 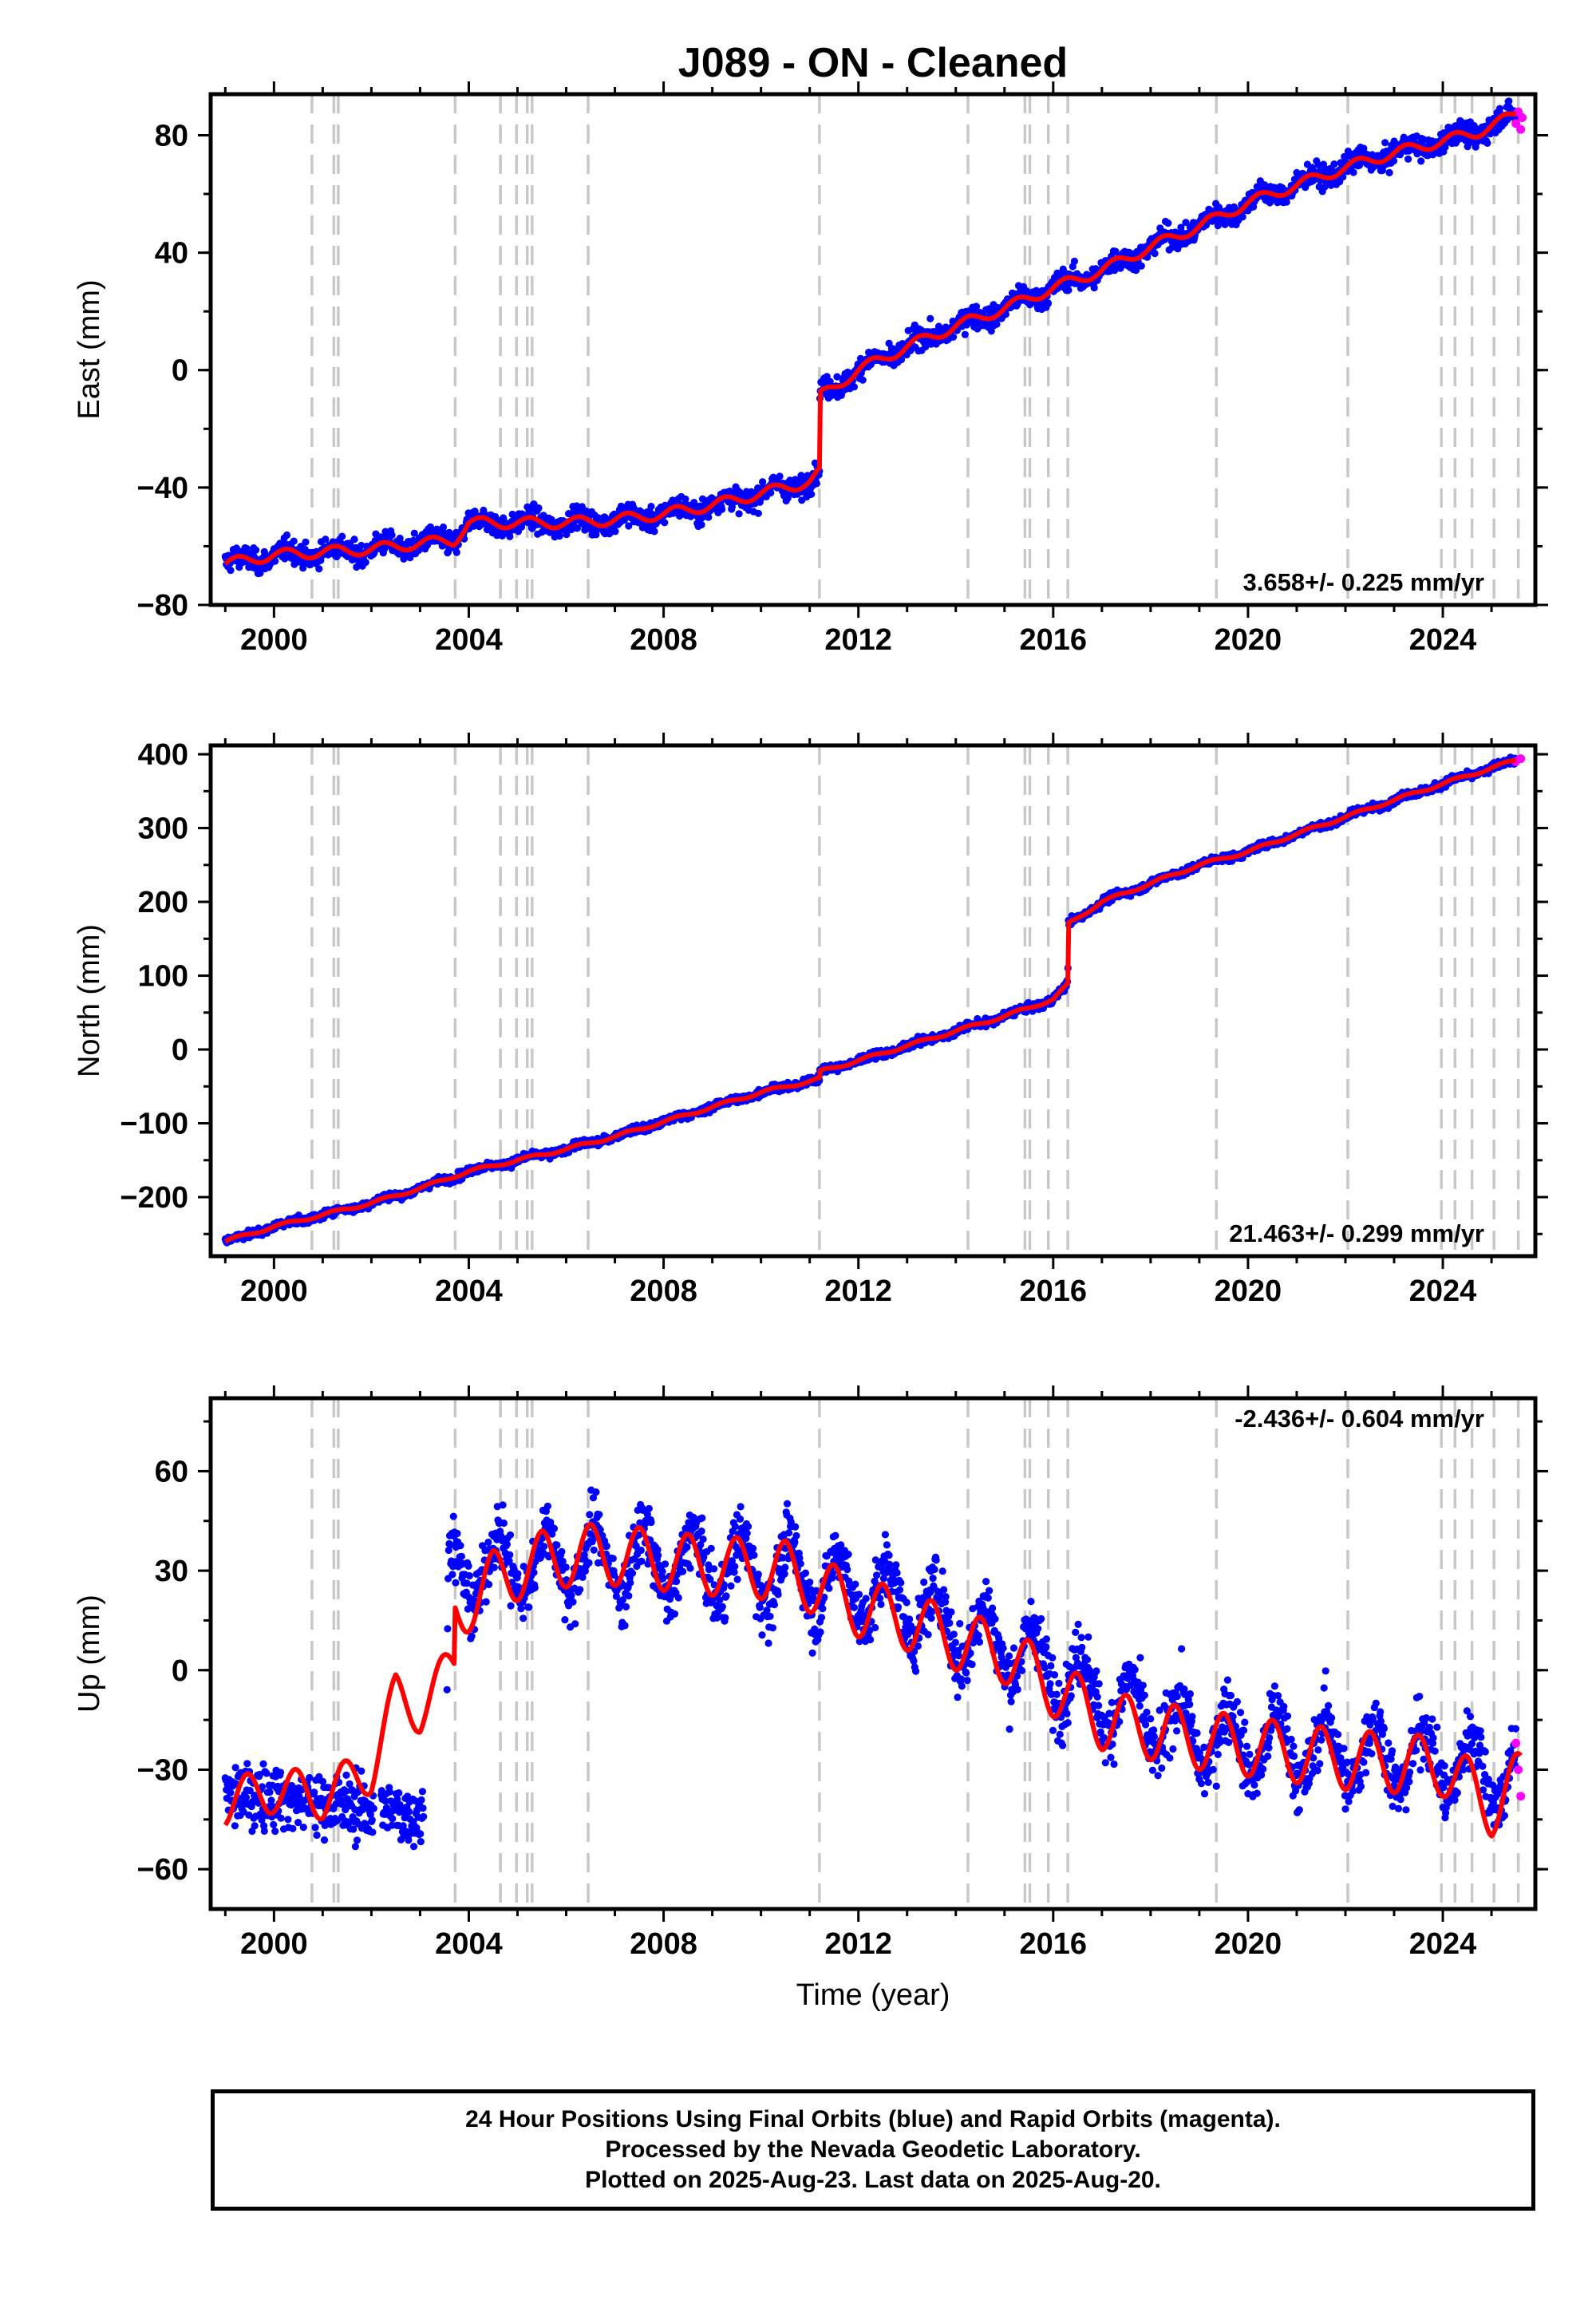 I want to click on y-tick-label: 40, so click(x=171, y=254).